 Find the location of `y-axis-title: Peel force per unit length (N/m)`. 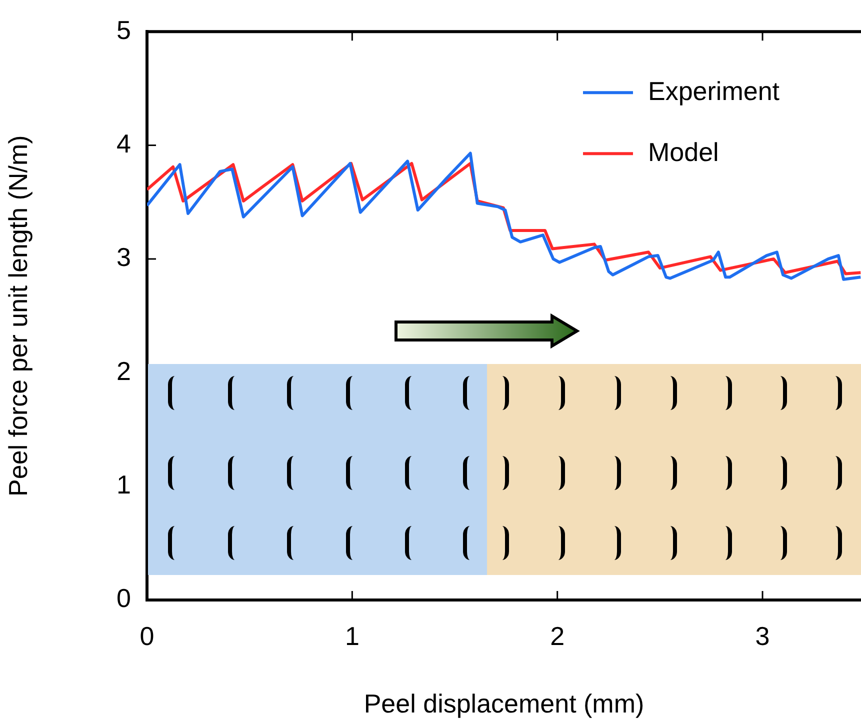

y-axis-title: Peel force per unit length (N/m) is located at coordinates (17, 315).